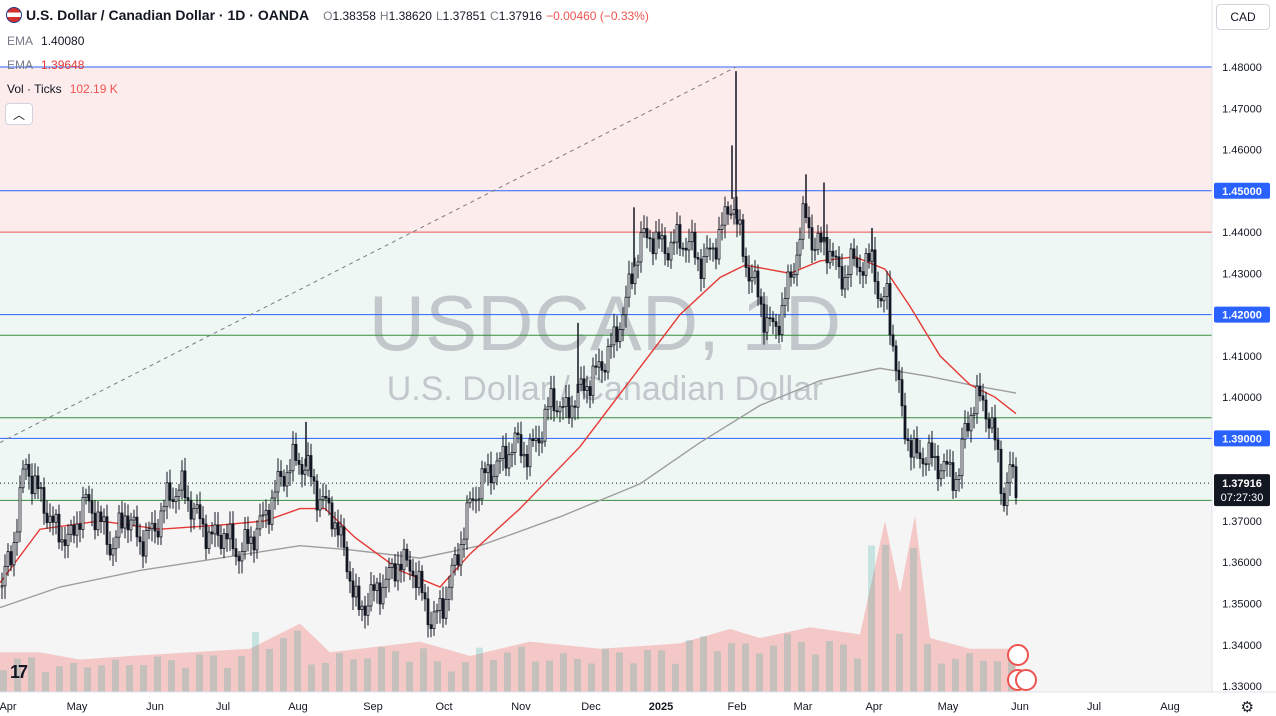 The image size is (1276, 716). Describe the element at coordinates (1247, 707) in the screenshot. I see `gear-icon: ⚙` at that location.